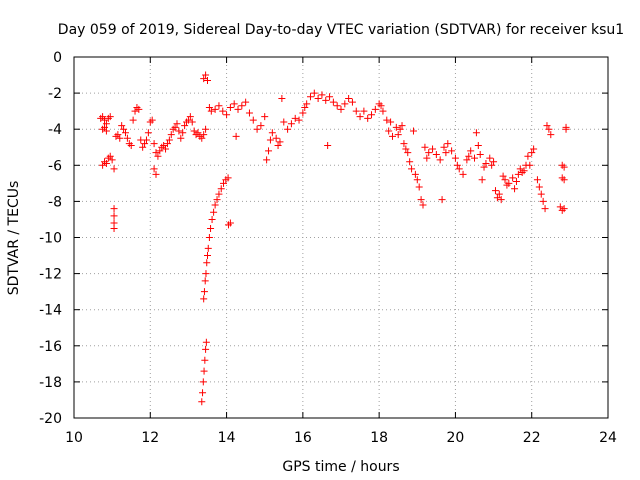 This screenshot has height=480, width=640. Describe the element at coordinates (340, 467) in the screenshot. I see `x-axis-title: GPS time / hours` at that location.